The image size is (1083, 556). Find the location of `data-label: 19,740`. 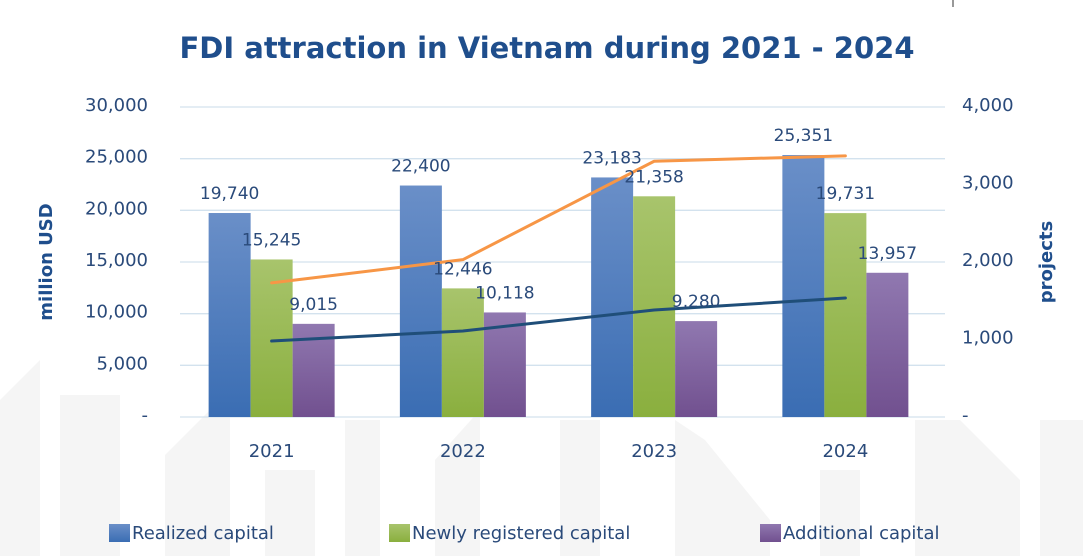

data-label: 19,740 is located at coordinates (229, 194).